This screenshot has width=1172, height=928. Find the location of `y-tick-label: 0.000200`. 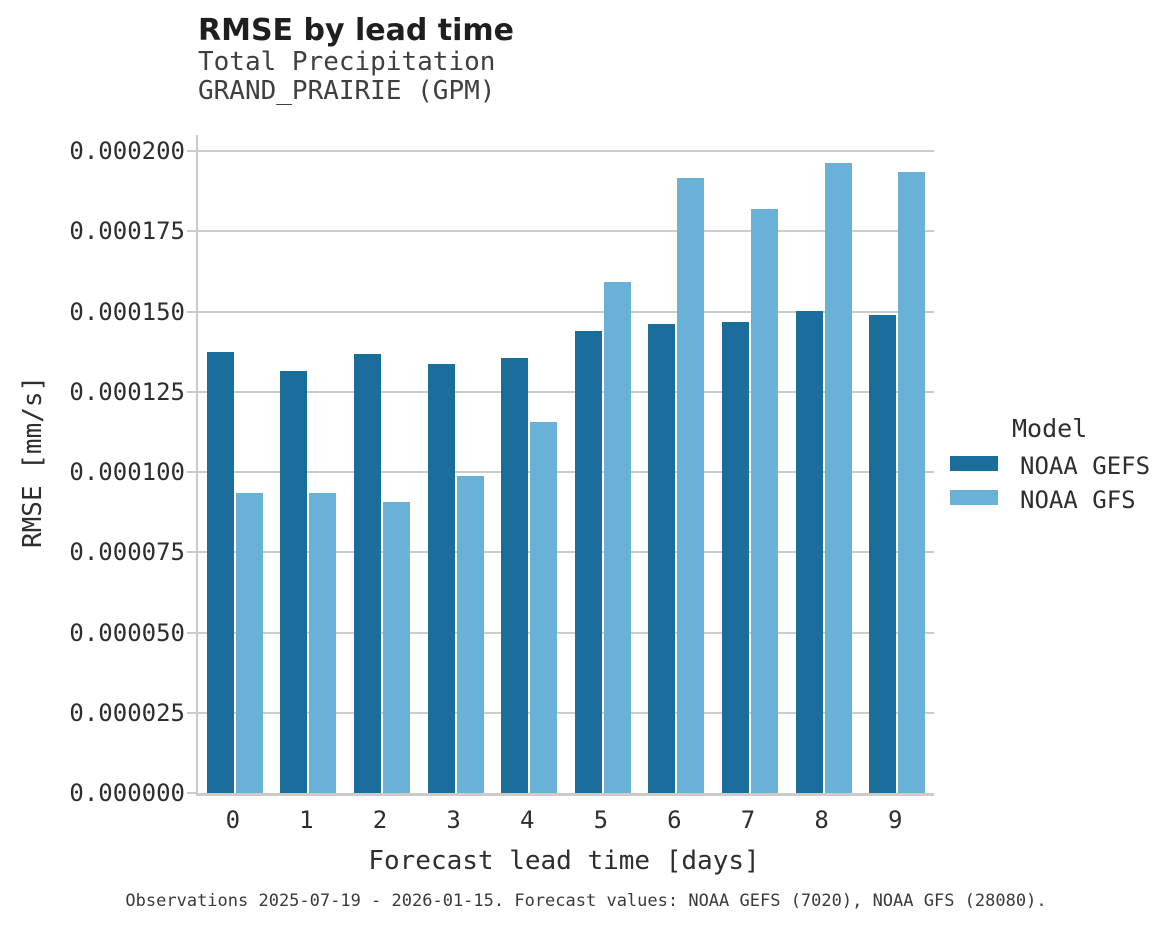

y-tick-label: 0.000200 is located at coordinates (127, 151).